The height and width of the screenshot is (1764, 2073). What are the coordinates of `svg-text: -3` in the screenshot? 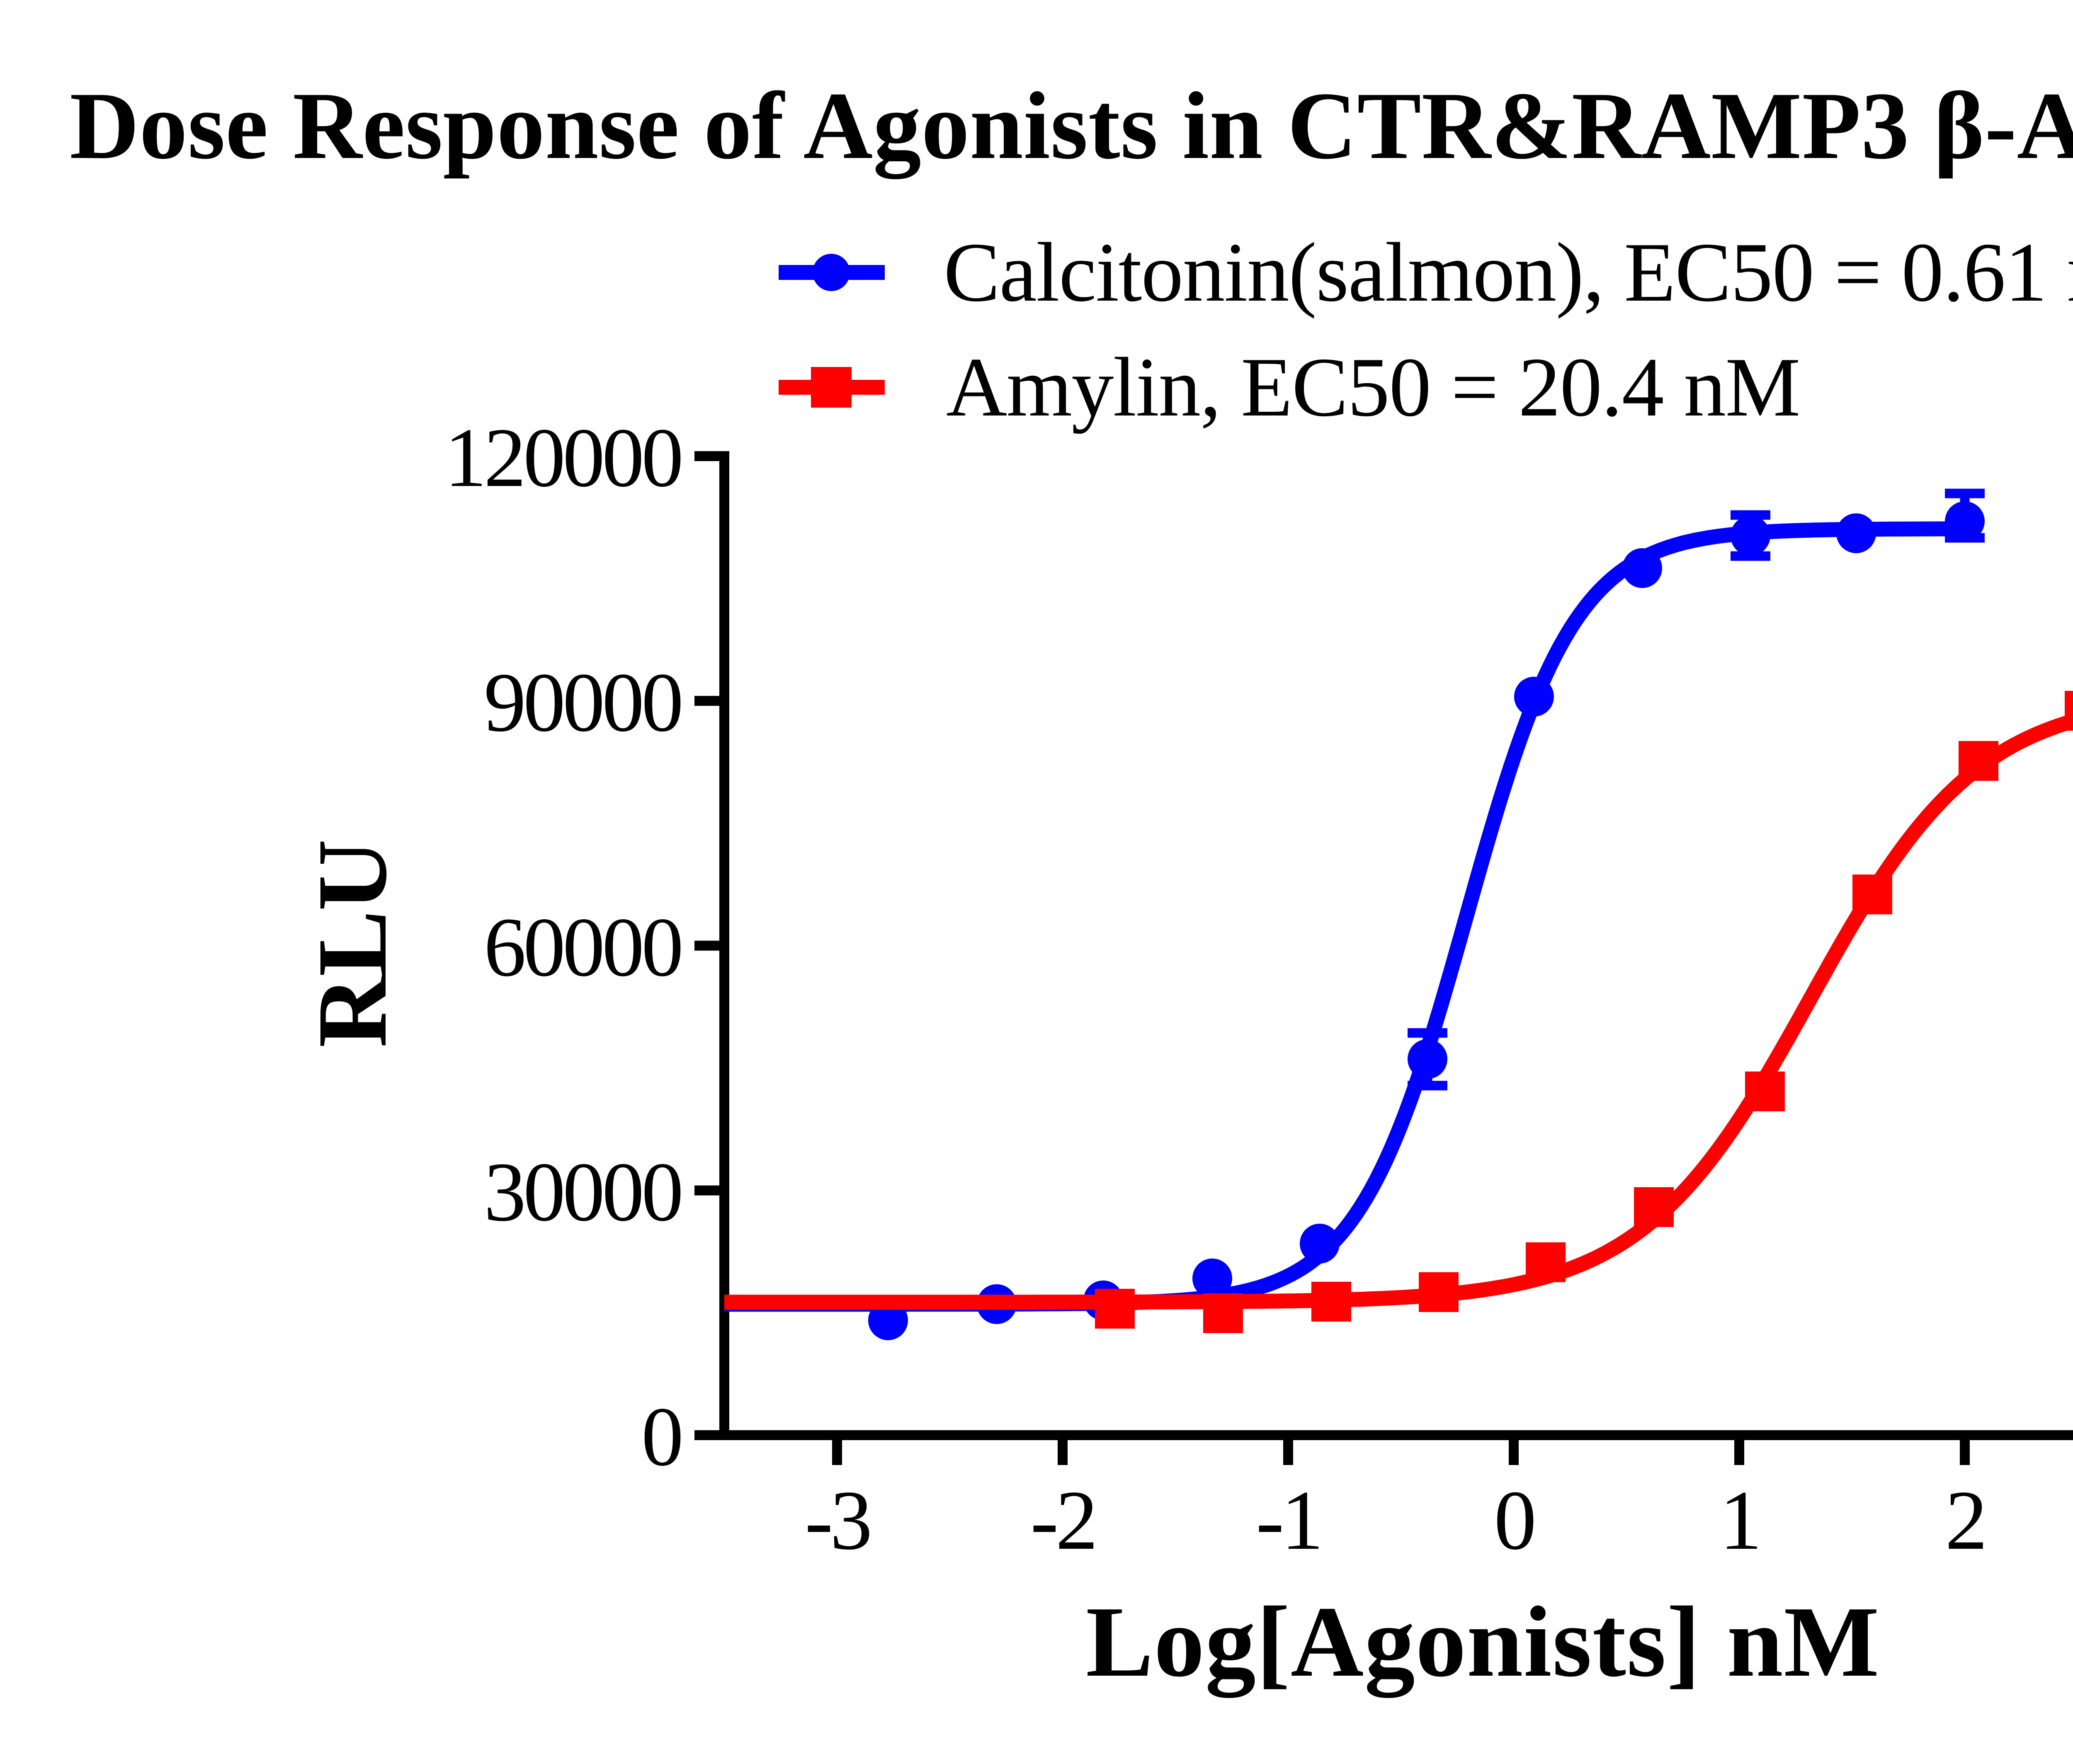 It's located at (837, 1520).